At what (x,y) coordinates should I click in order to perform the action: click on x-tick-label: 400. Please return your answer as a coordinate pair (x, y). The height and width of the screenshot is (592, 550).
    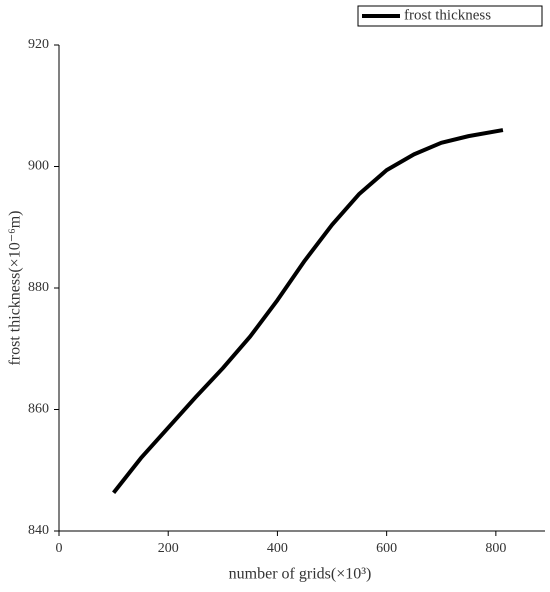
    Looking at the image, I should click on (277, 548).